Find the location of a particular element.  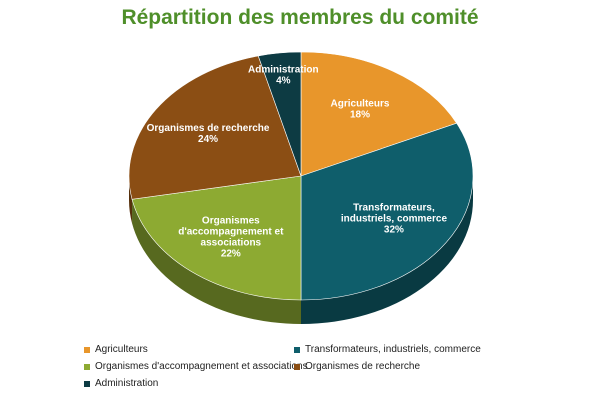

legend-label: Transformateurs, industriels, commerce is located at coordinates (393, 349).